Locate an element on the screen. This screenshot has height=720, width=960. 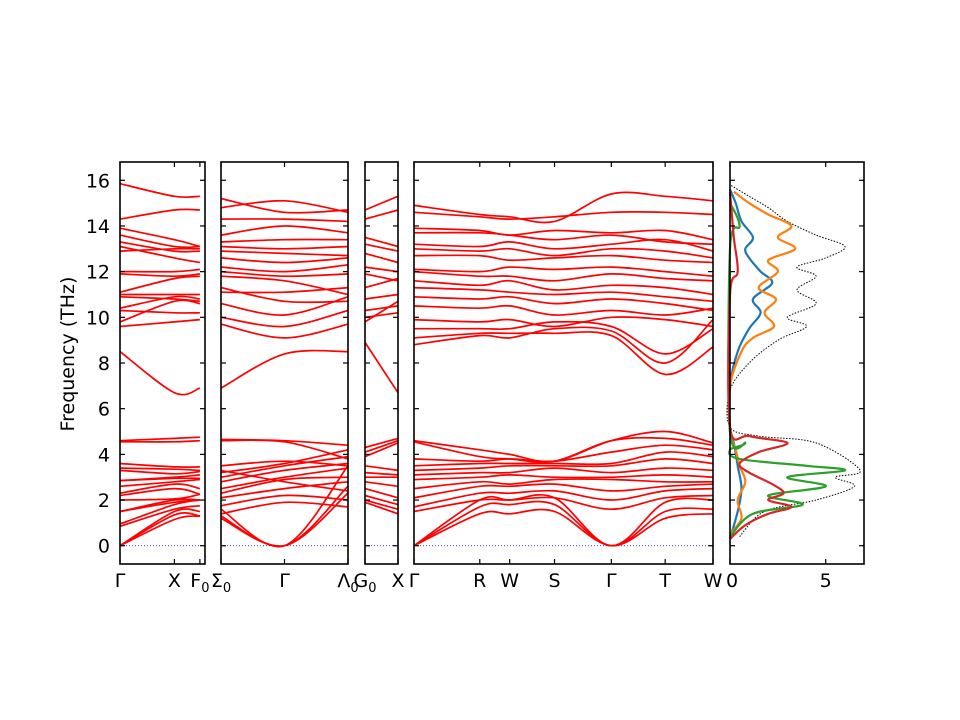
x-tick-label: F0 is located at coordinates (199, 583).